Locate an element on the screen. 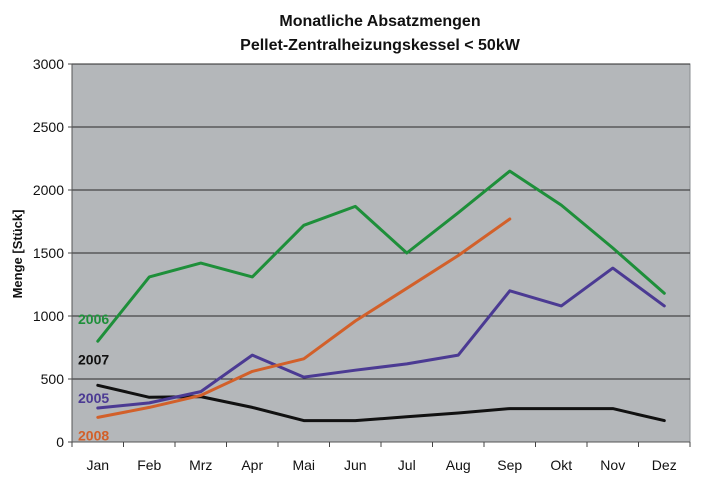 The height and width of the screenshot is (478, 728). x-tick-label: Sep is located at coordinates (509, 465).